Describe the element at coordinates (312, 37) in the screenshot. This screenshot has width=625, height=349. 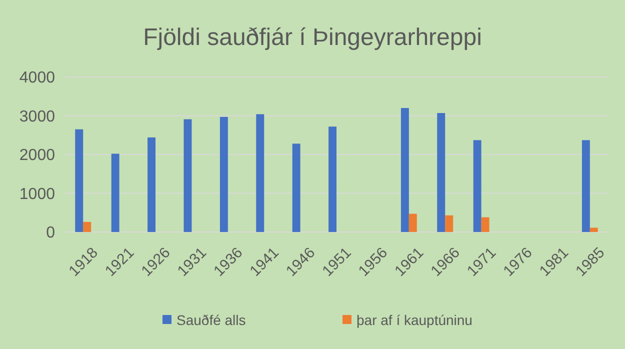
I see `chart-title: Fjöldi sauðfjár í Þingeyrarhreppi` at that location.